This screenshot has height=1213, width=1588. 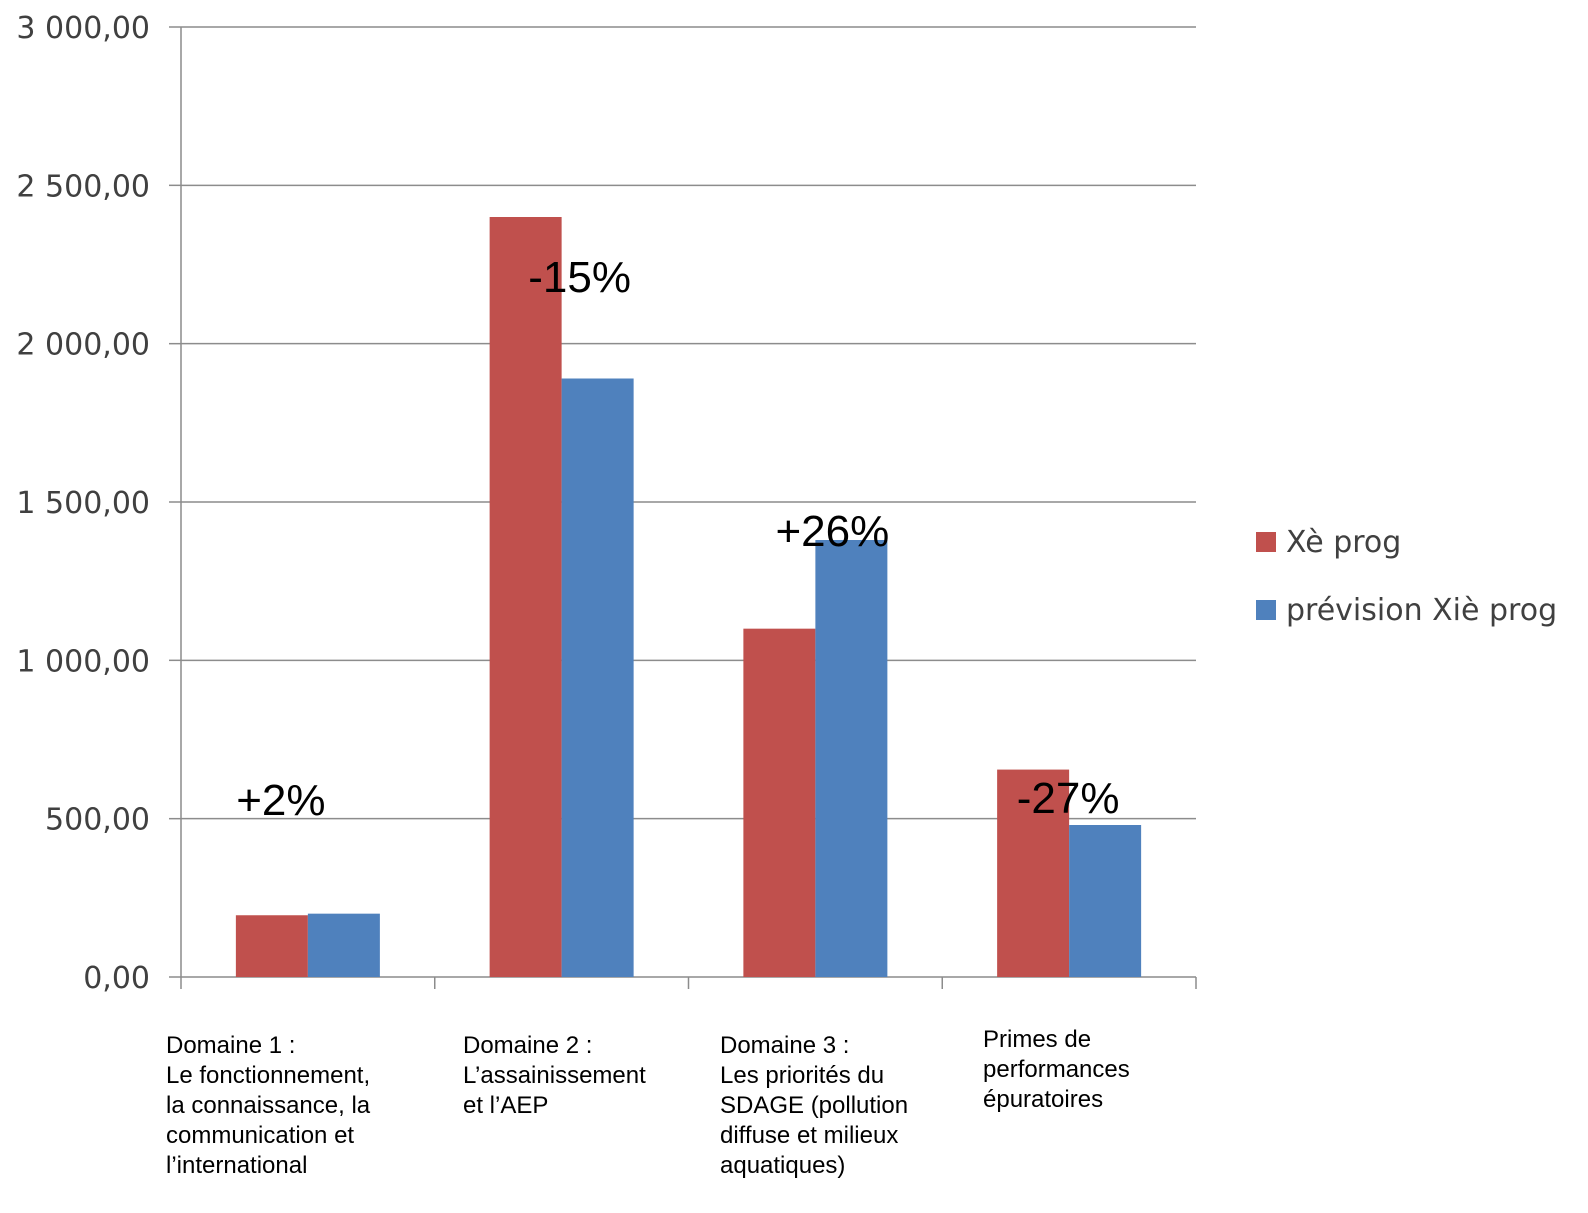 I want to click on category-label: Primes de performances épuratoires, so click(x=1056, y=1069).